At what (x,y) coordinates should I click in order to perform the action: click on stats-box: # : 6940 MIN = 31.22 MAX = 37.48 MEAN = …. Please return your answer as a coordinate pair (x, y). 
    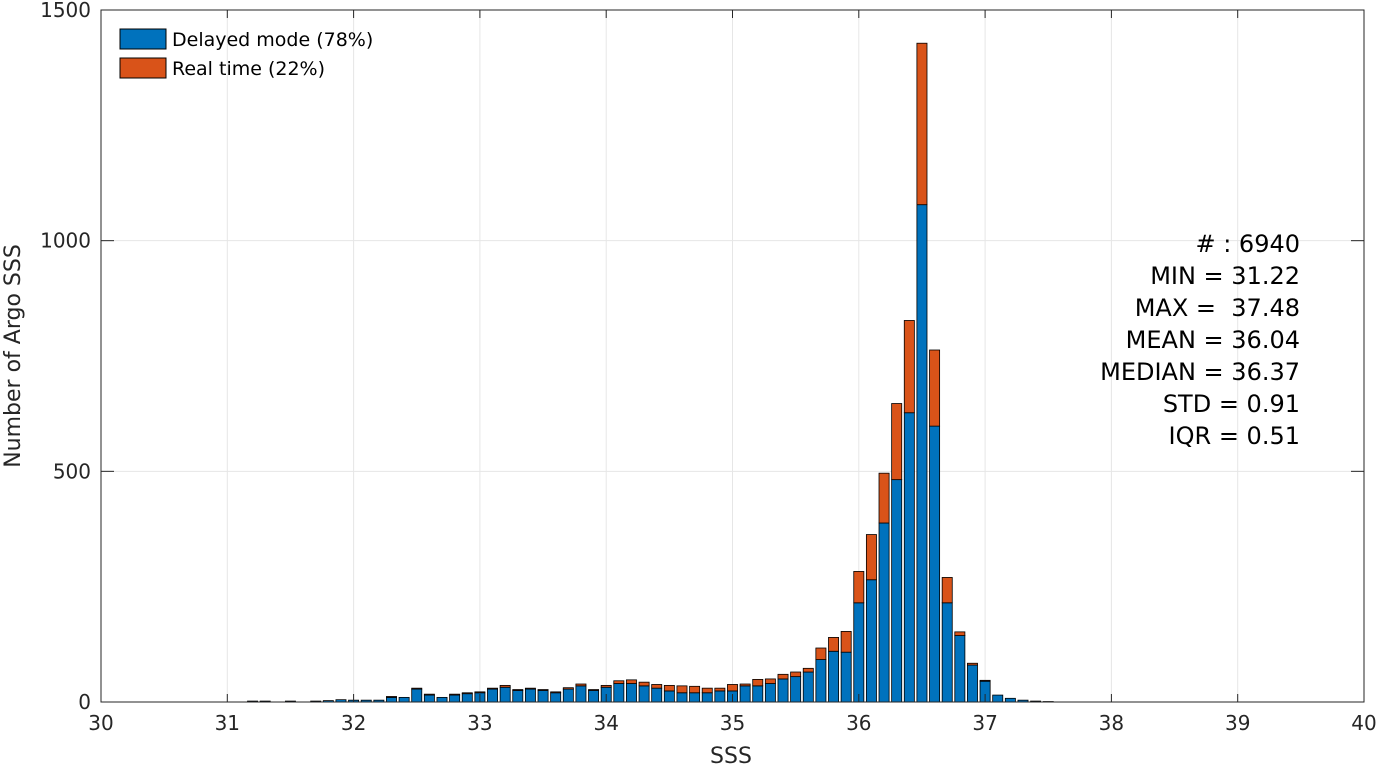
    Looking at the image, I should click on (1200, 340).